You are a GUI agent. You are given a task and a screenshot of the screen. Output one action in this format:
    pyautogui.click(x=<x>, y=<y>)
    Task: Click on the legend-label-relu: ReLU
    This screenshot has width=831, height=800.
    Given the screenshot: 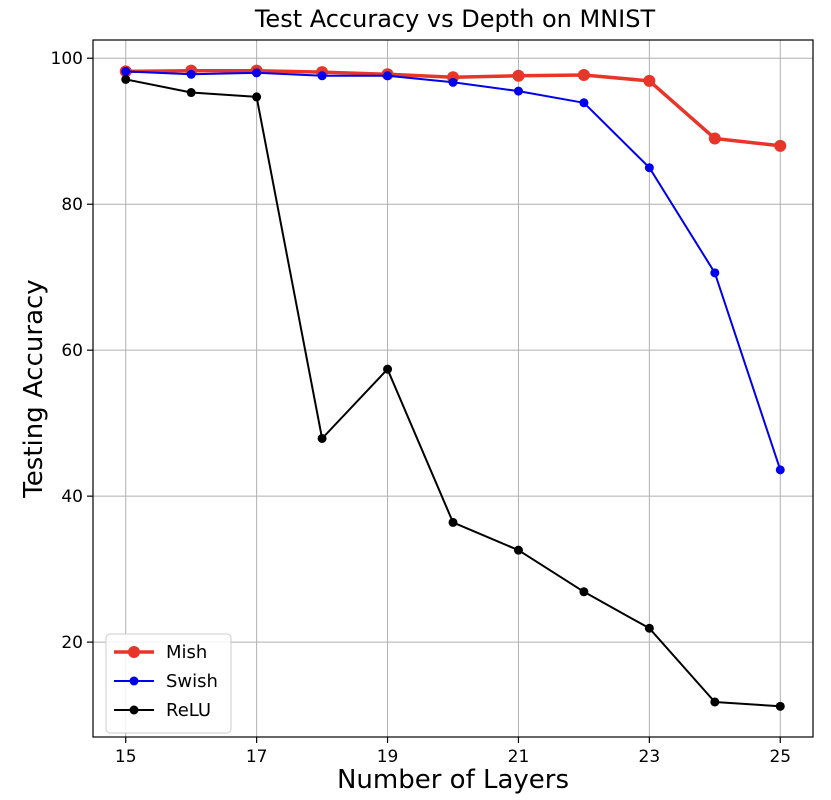 What is the action you would take?
    pyautogui.click(x=188, y=710)
    